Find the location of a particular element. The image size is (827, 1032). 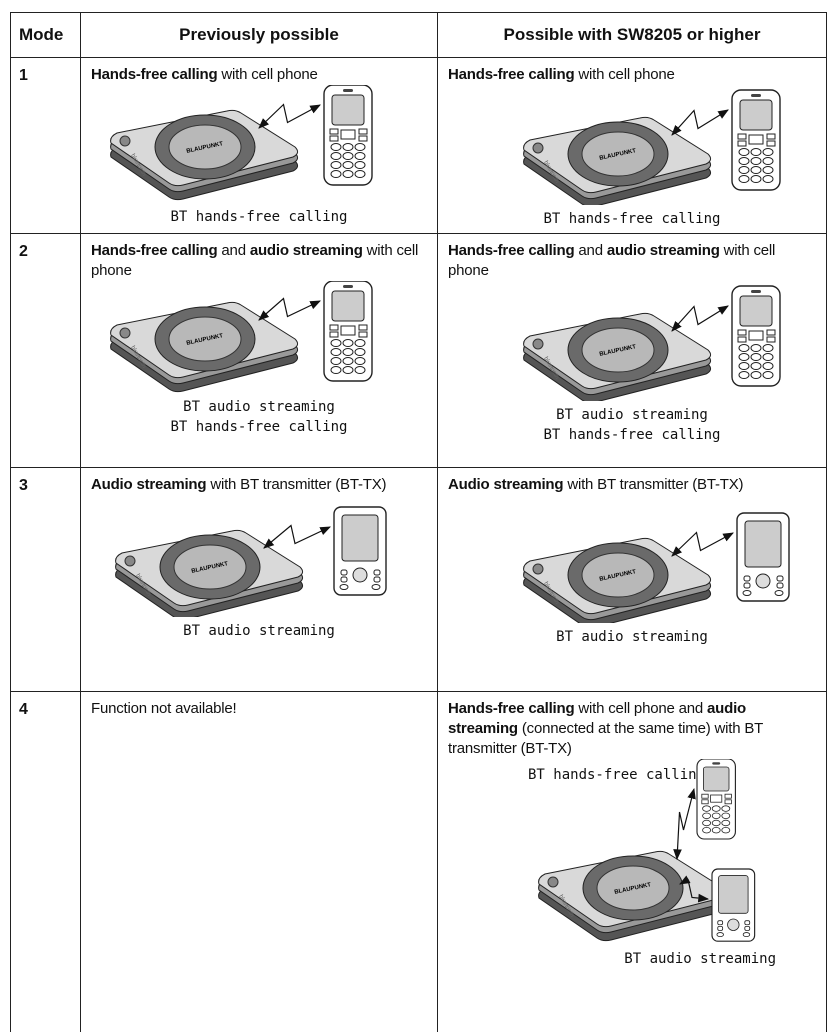

text-segment: Function not available! is located at coordinates (164, 708).